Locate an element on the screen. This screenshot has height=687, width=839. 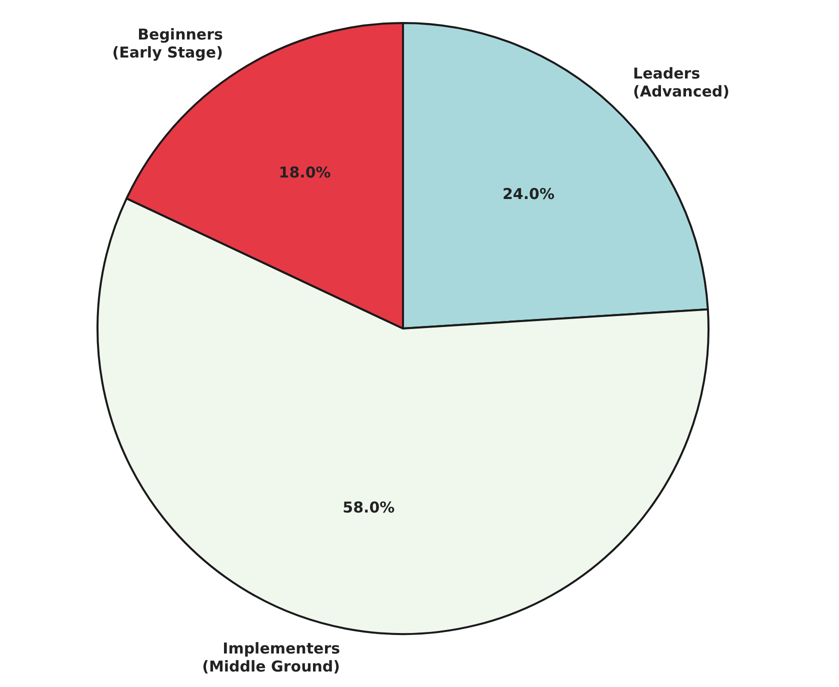
data-label: 58.0% is located at coordinates (368, 507).